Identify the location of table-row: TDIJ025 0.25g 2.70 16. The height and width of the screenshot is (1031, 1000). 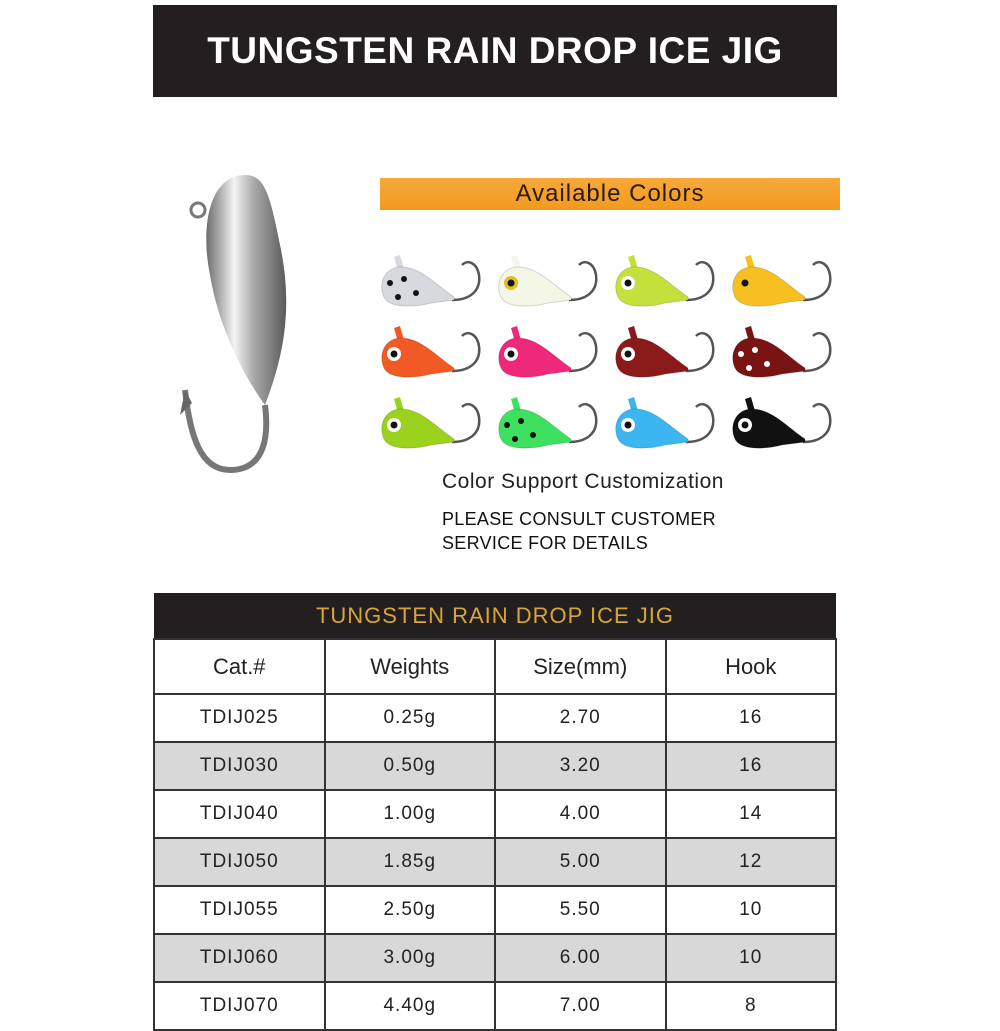
(495, 718).